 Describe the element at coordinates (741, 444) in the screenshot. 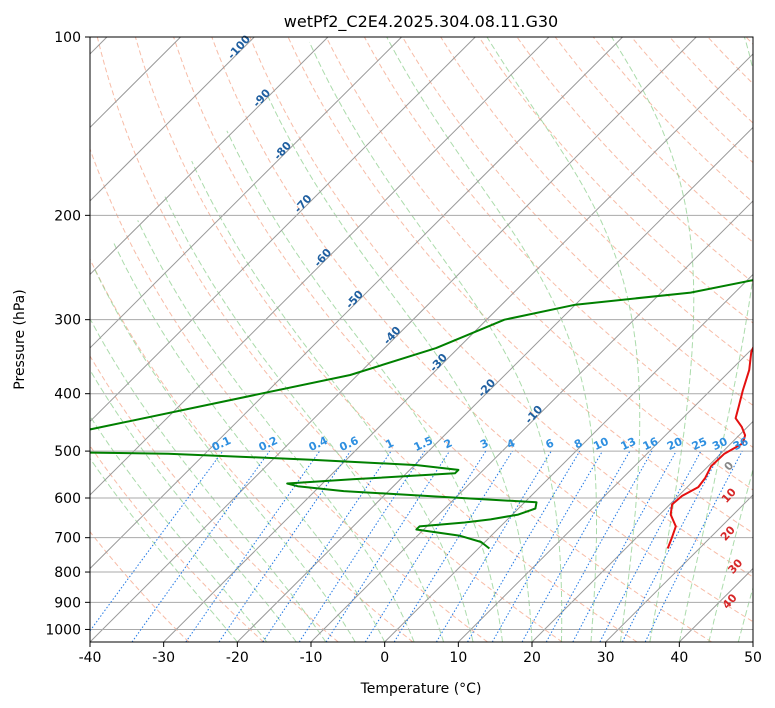

I see `mixing-ratio-label: 36` at that location.